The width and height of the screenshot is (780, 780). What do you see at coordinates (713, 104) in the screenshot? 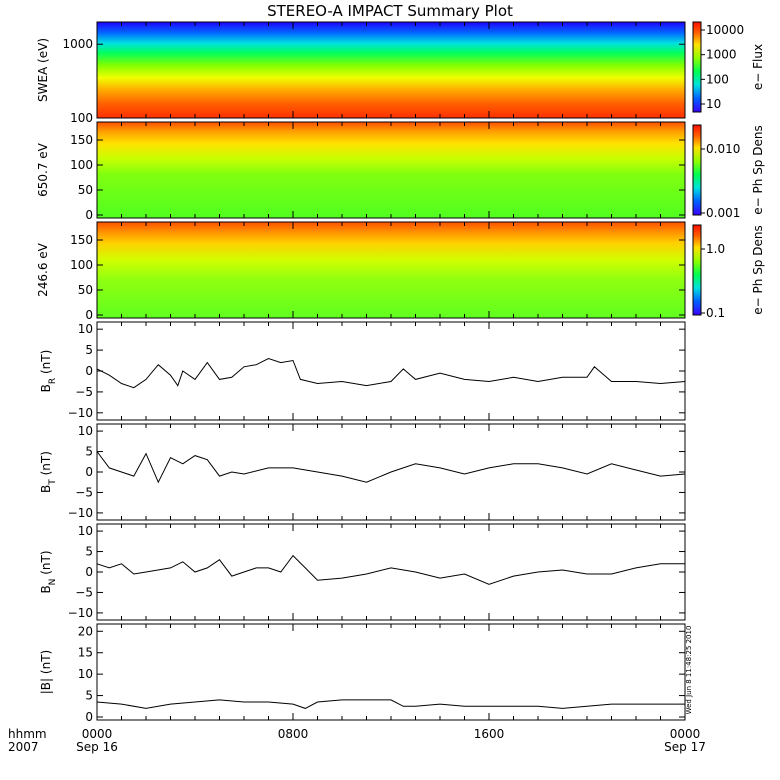
I see `colorbar-tick-label: 10` at bounding box center [713, 104].